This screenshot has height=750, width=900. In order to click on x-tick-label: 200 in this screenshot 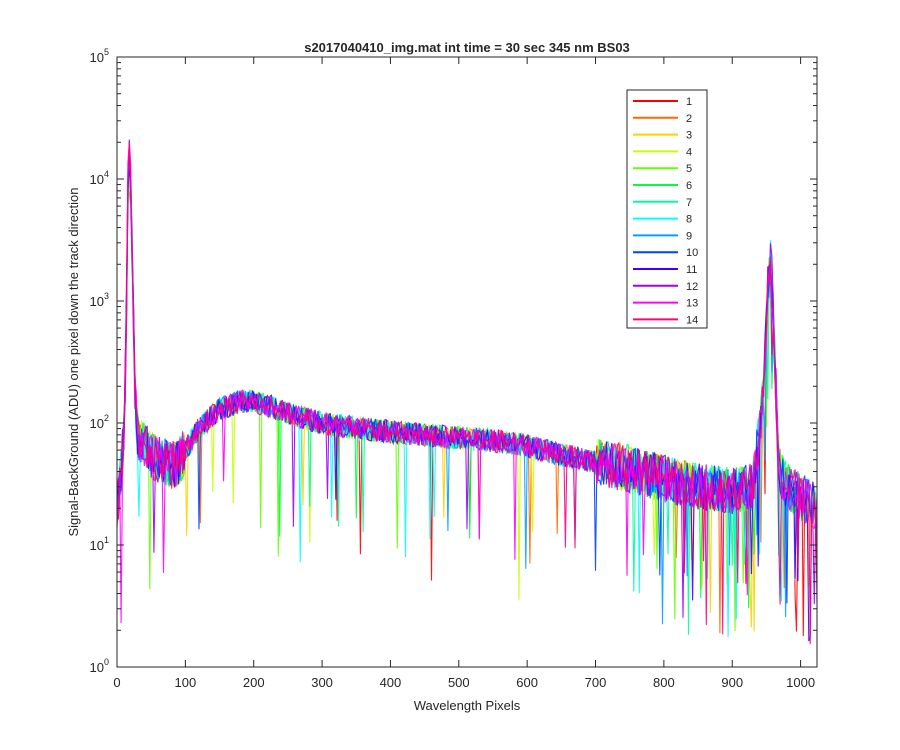, I will do `click(254, 682)`.